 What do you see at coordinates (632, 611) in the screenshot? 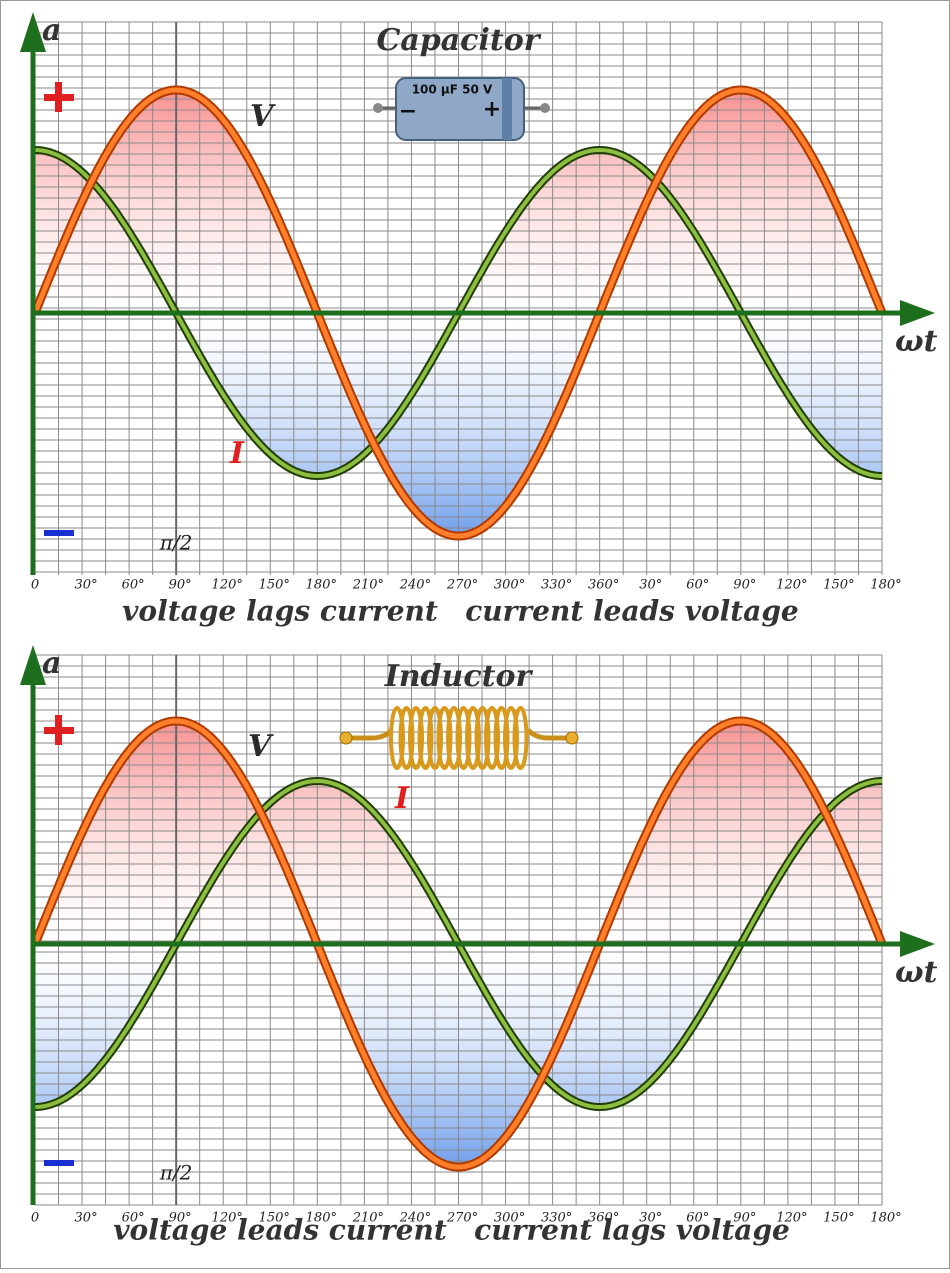
I see `caption-right: current leads voltage` at bounding box center [632, 611].